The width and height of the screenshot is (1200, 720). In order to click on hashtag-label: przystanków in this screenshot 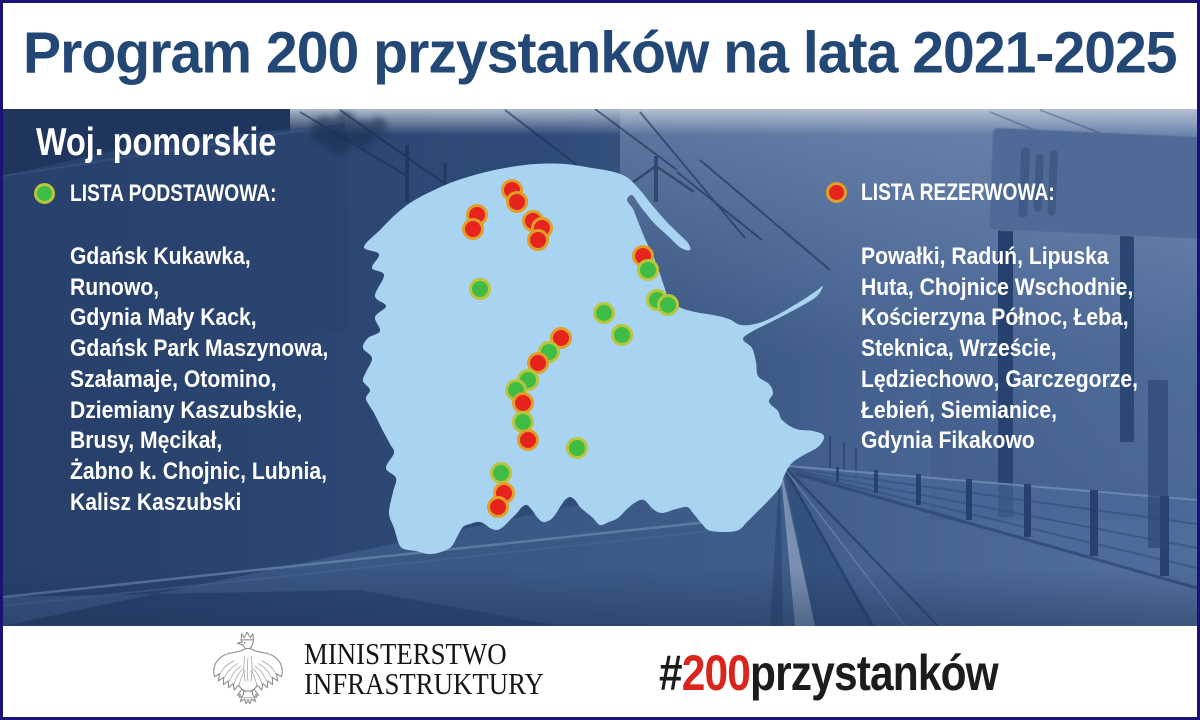, I will do `click(874, 673)`.